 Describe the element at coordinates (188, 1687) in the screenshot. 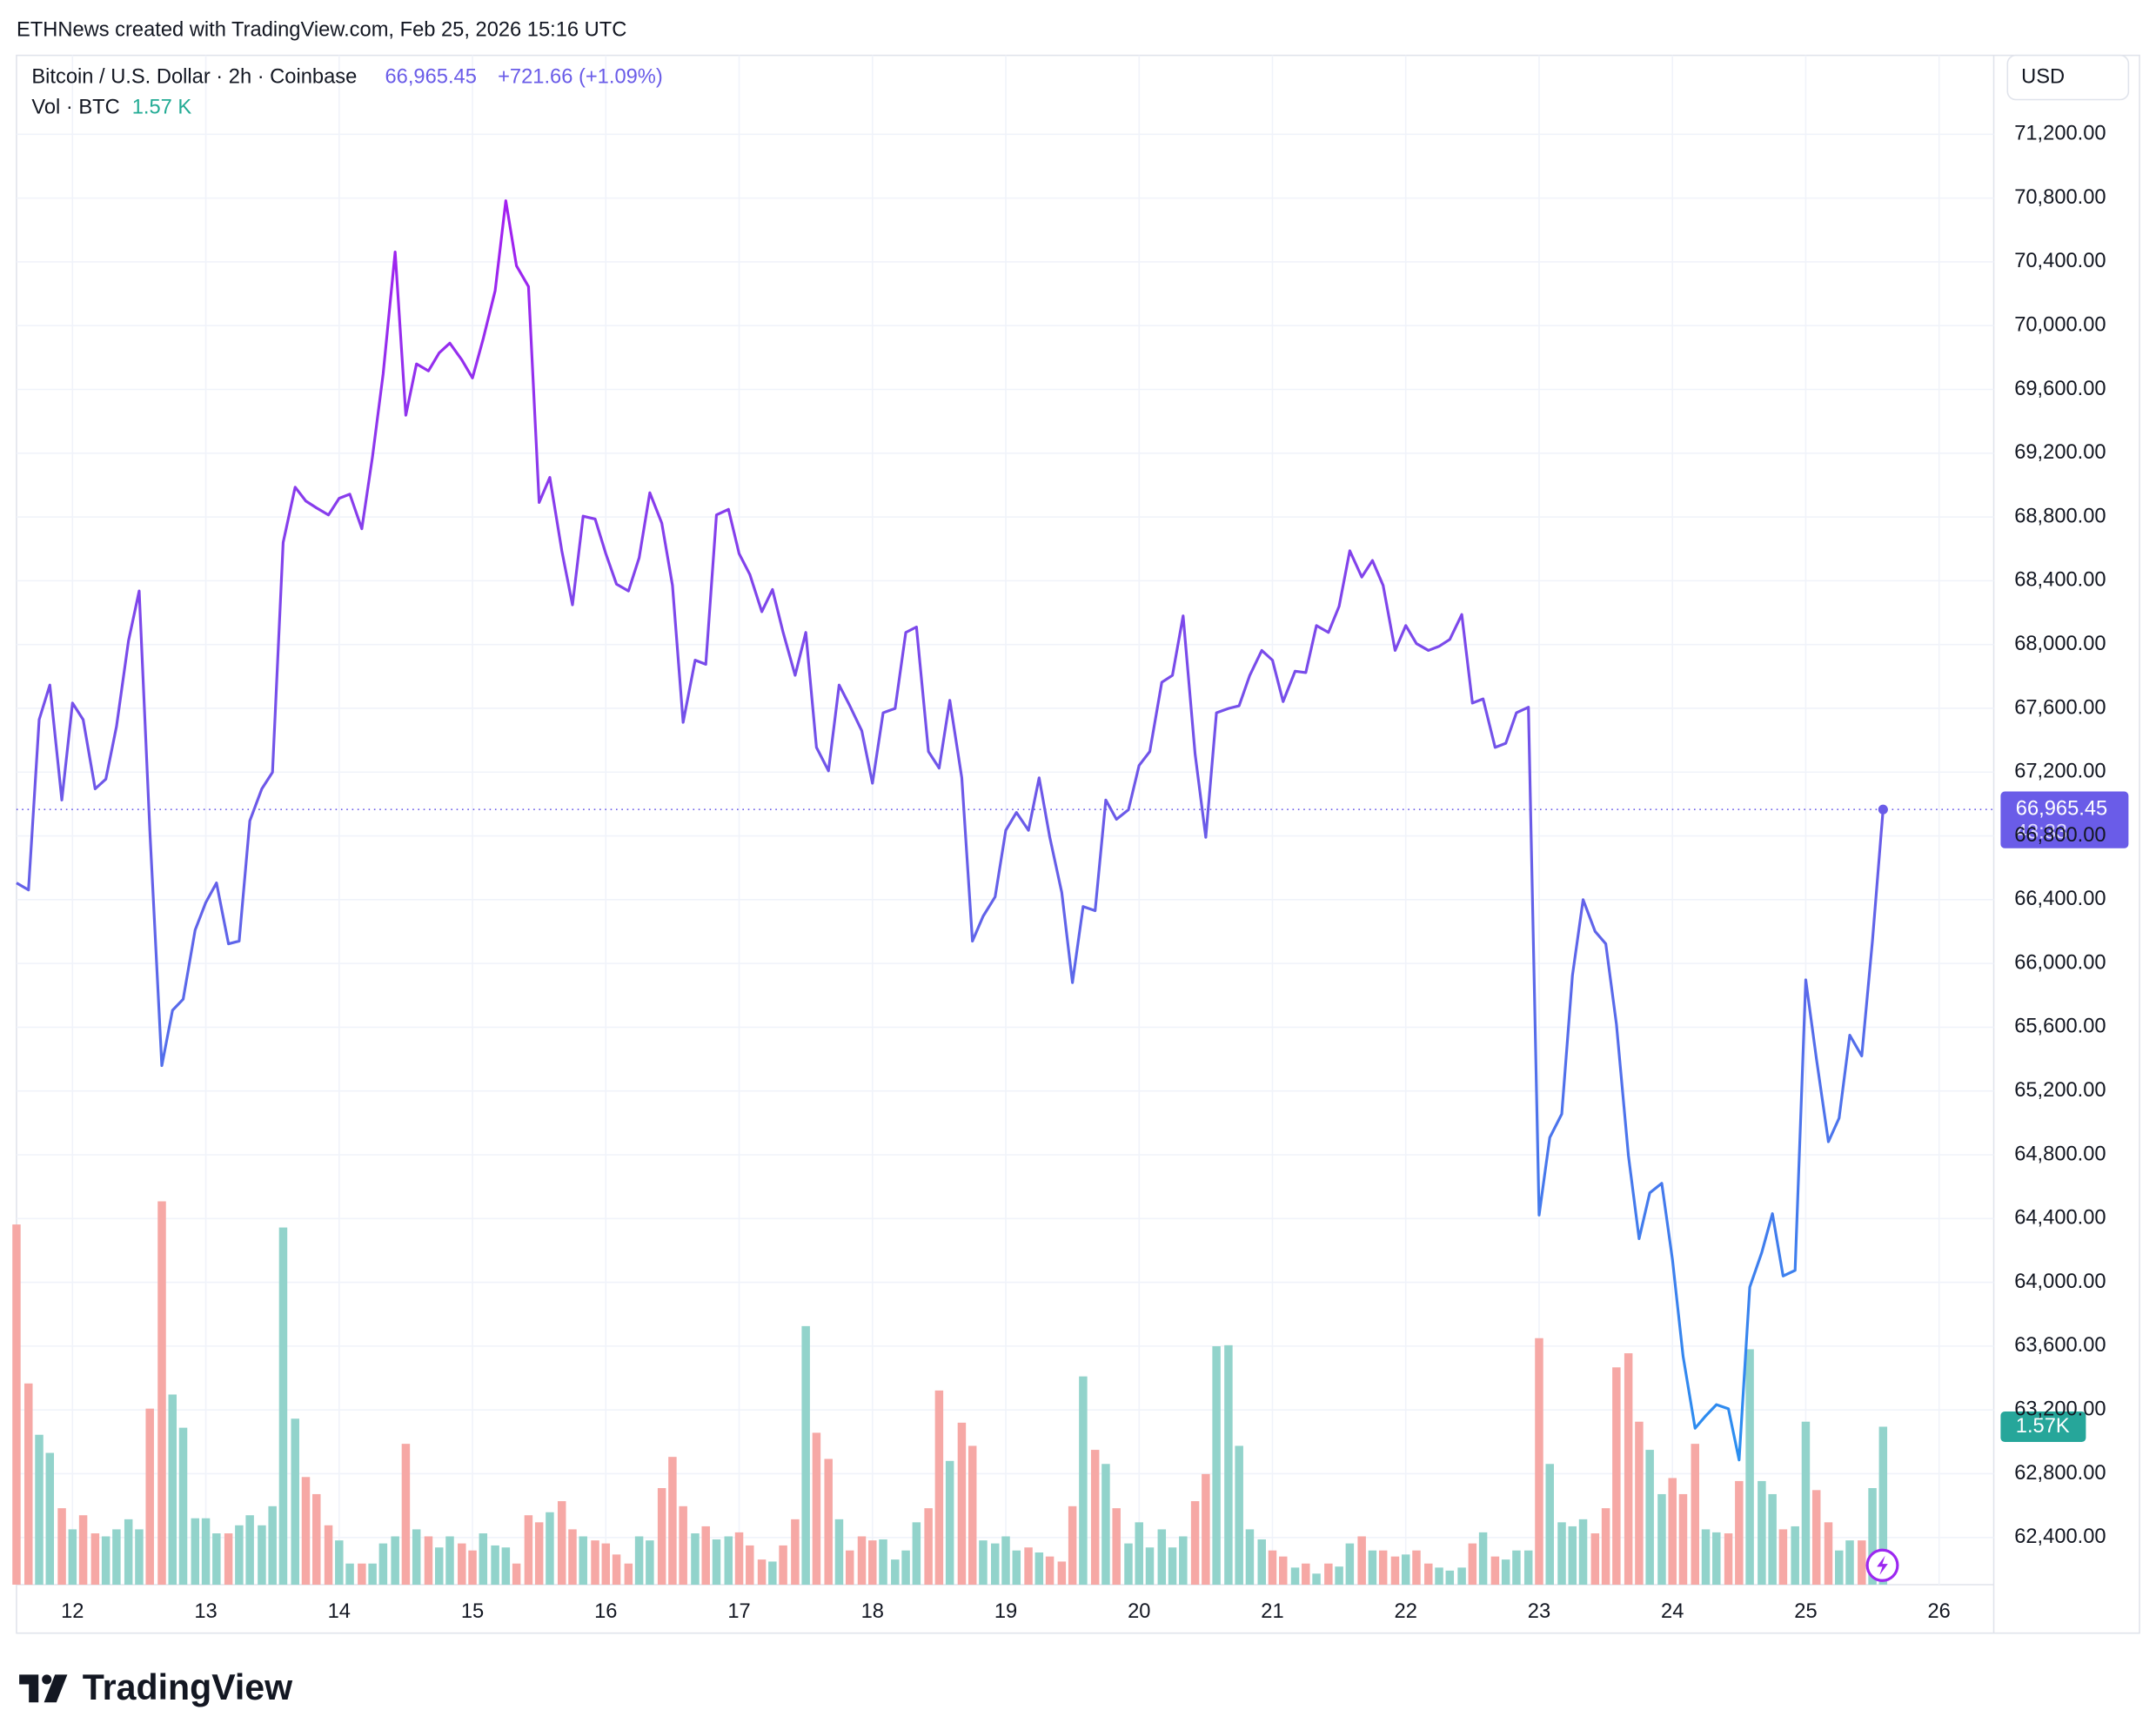

I see `brand: TradingView` at that location.